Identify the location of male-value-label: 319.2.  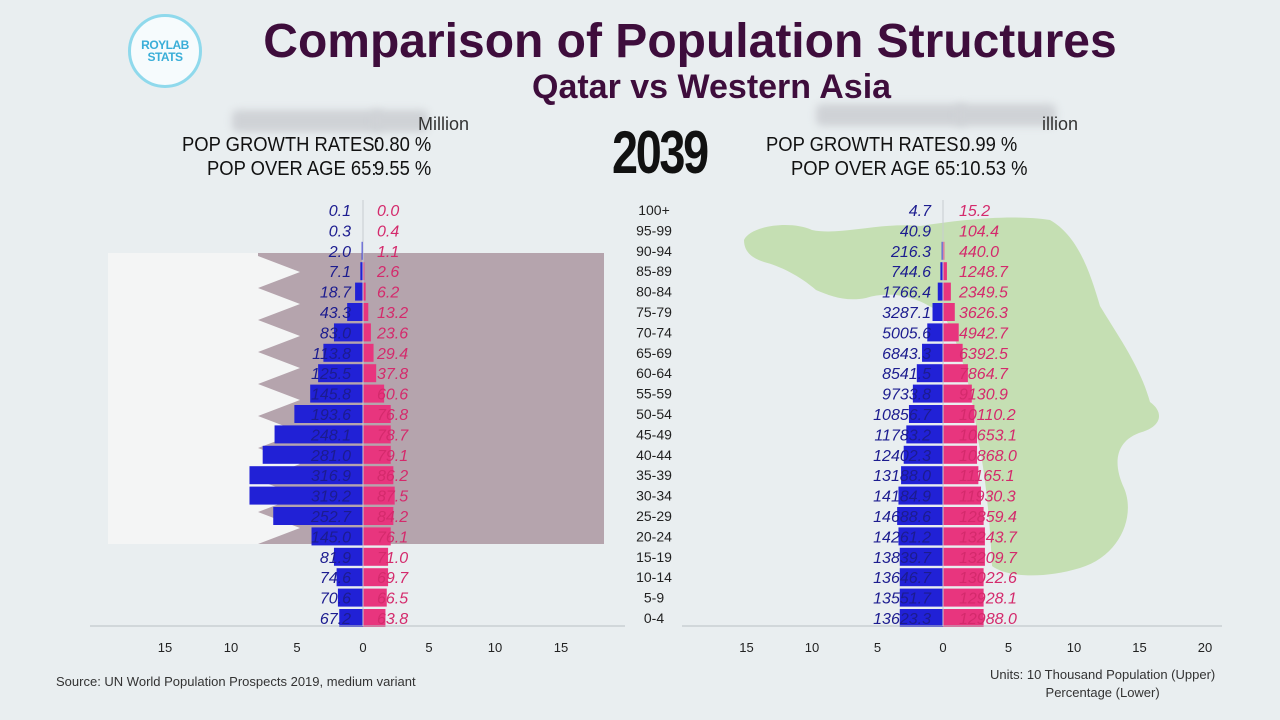
(331, 497).